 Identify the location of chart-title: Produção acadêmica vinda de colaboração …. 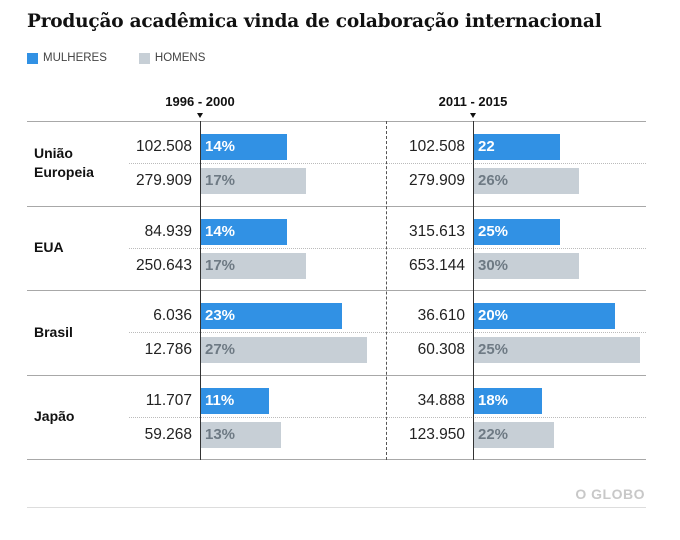
(314, 21).